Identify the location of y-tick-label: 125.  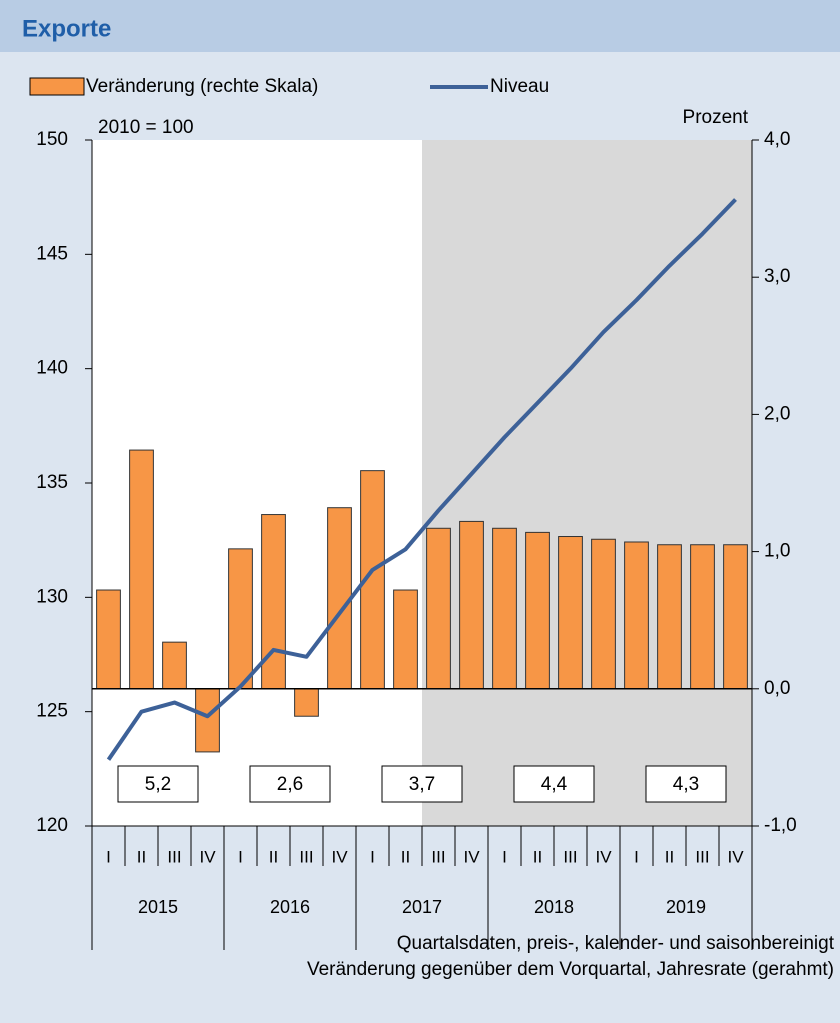
(52, 711).